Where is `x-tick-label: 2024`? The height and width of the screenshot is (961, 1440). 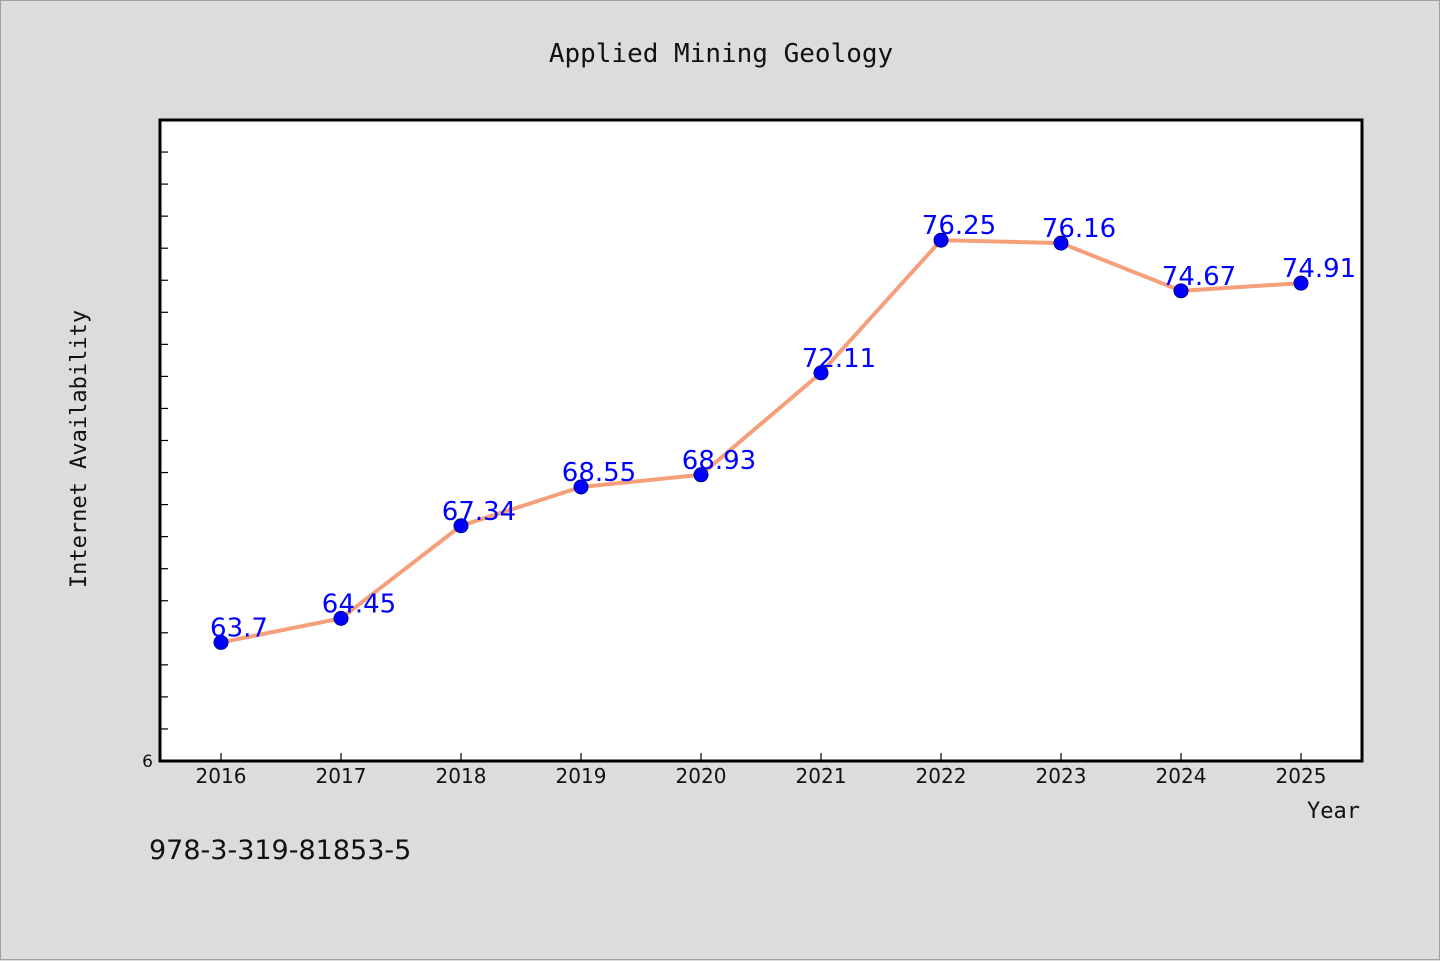 x-tick-label: 2024 is located at coordinates (1181, 776).